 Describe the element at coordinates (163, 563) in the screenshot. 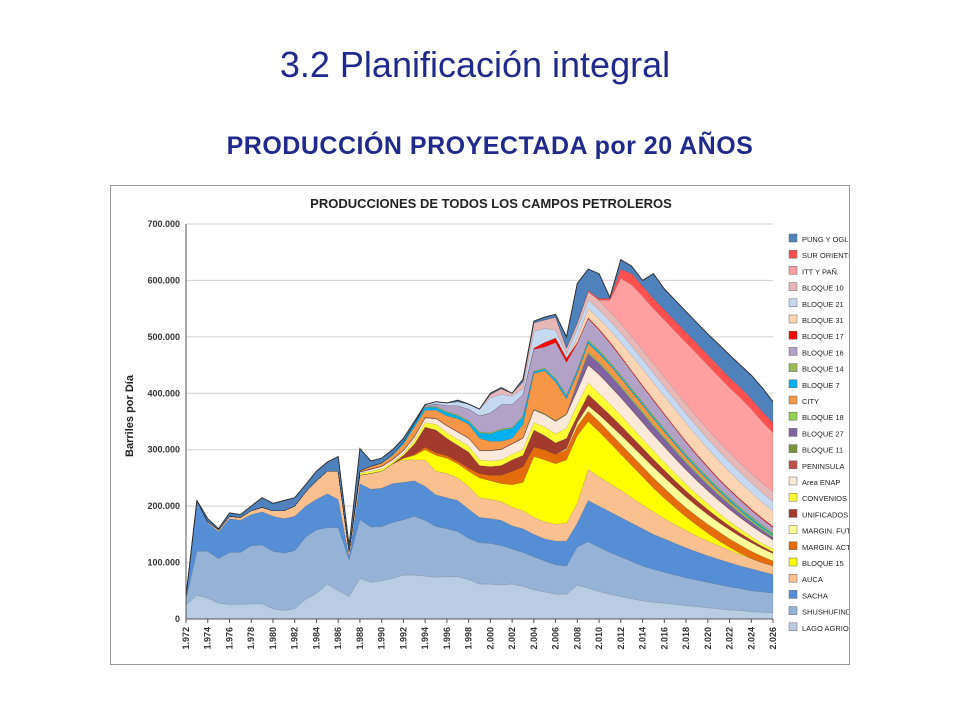

I see `y-tick-label: 100.000` at that location.